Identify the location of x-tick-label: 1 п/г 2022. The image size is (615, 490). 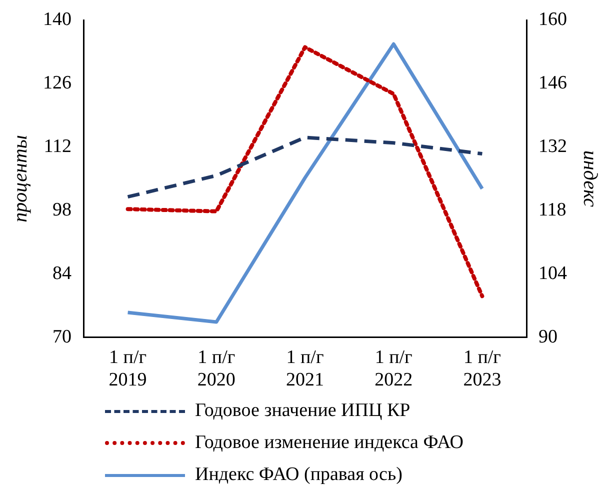
(393, 368).